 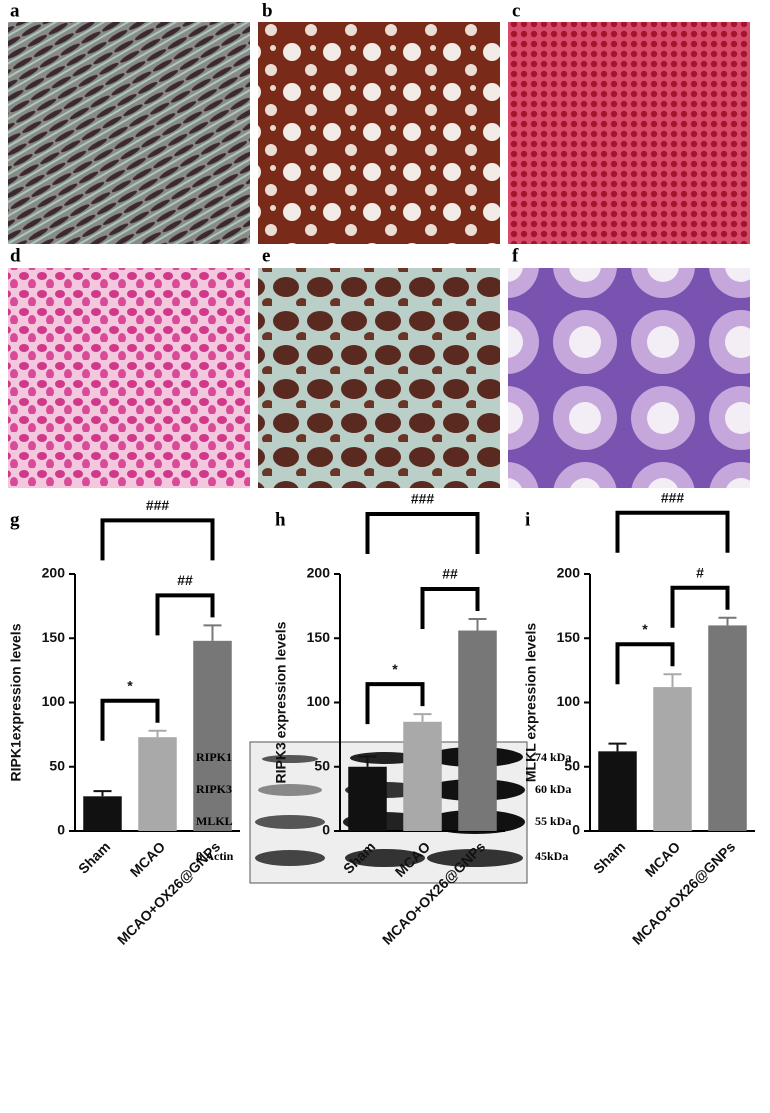 I want to click on panel-label: g, so click(x=15, y=519).